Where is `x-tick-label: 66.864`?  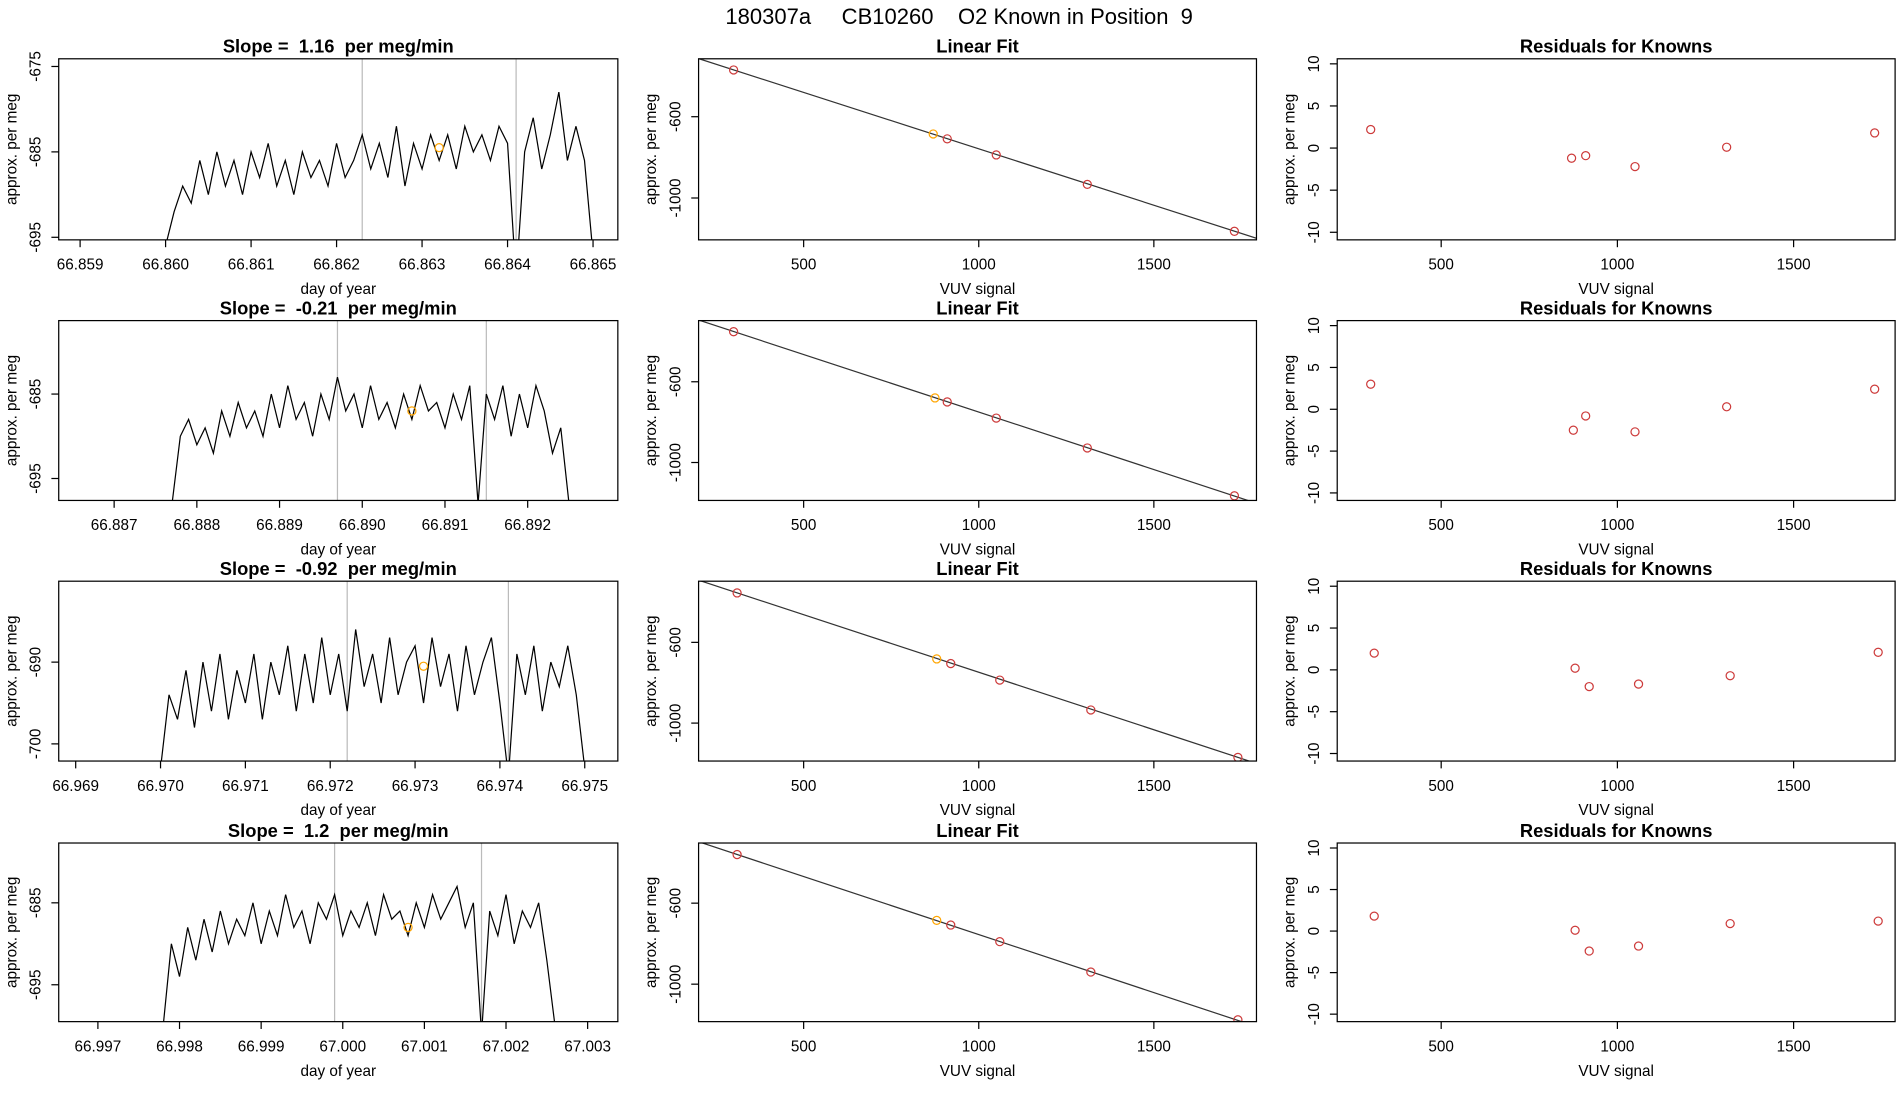
x-tick-label: 66.864 is located at coordinates (507, 265).